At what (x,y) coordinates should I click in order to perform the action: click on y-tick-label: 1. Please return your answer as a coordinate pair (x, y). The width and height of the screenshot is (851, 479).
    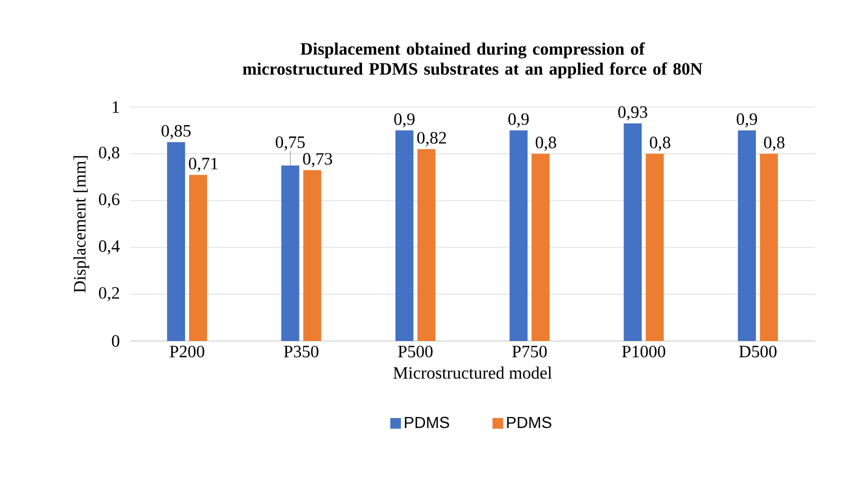
    Looking at the image, I should click on (115, 107).